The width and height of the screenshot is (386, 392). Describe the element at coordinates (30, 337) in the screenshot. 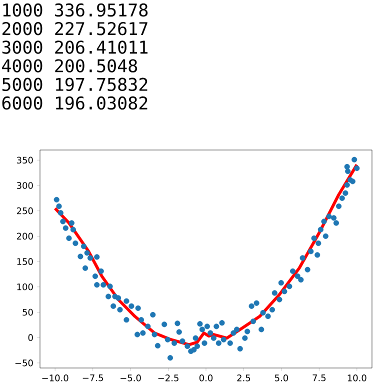

I see `y-tick-label: 0` at that location.